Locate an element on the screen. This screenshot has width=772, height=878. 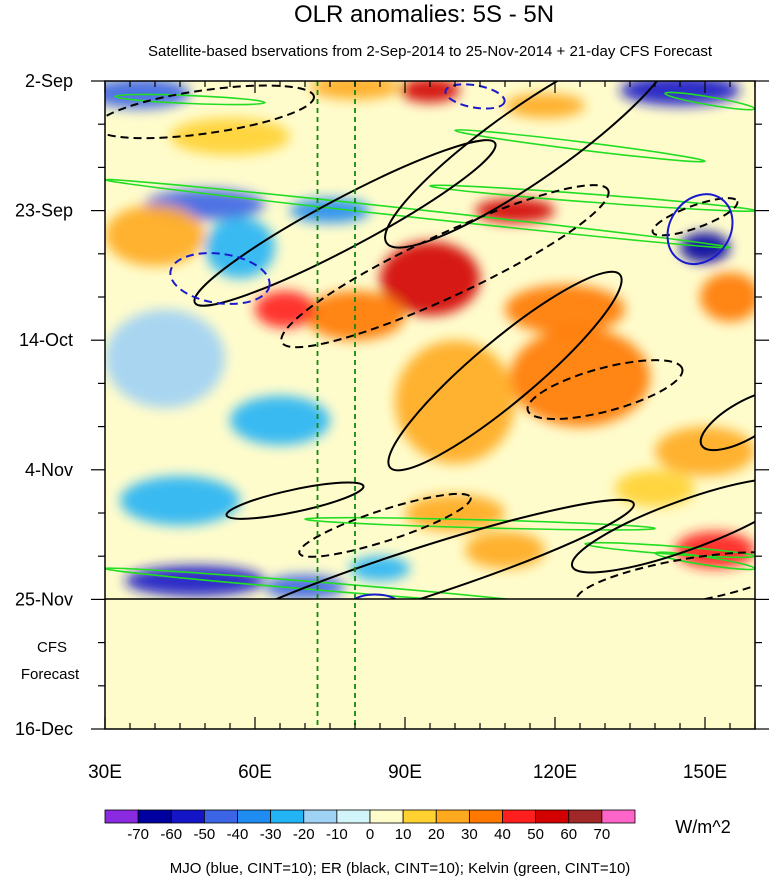
colorbar-label: 20 is located at coordinates (436, 834).